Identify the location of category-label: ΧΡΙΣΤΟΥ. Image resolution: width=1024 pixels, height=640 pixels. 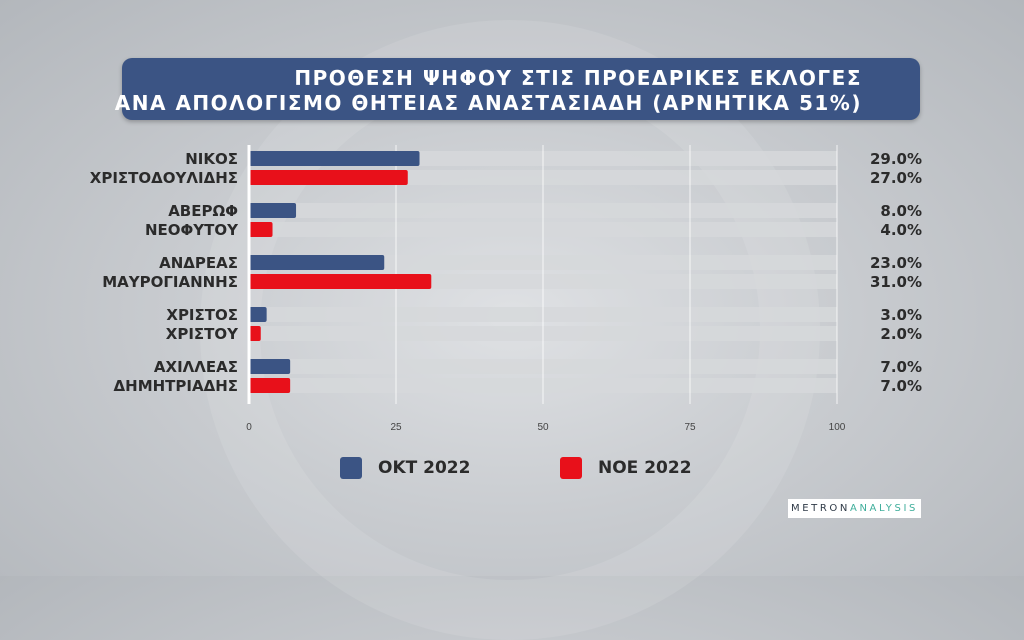
(202, 334).